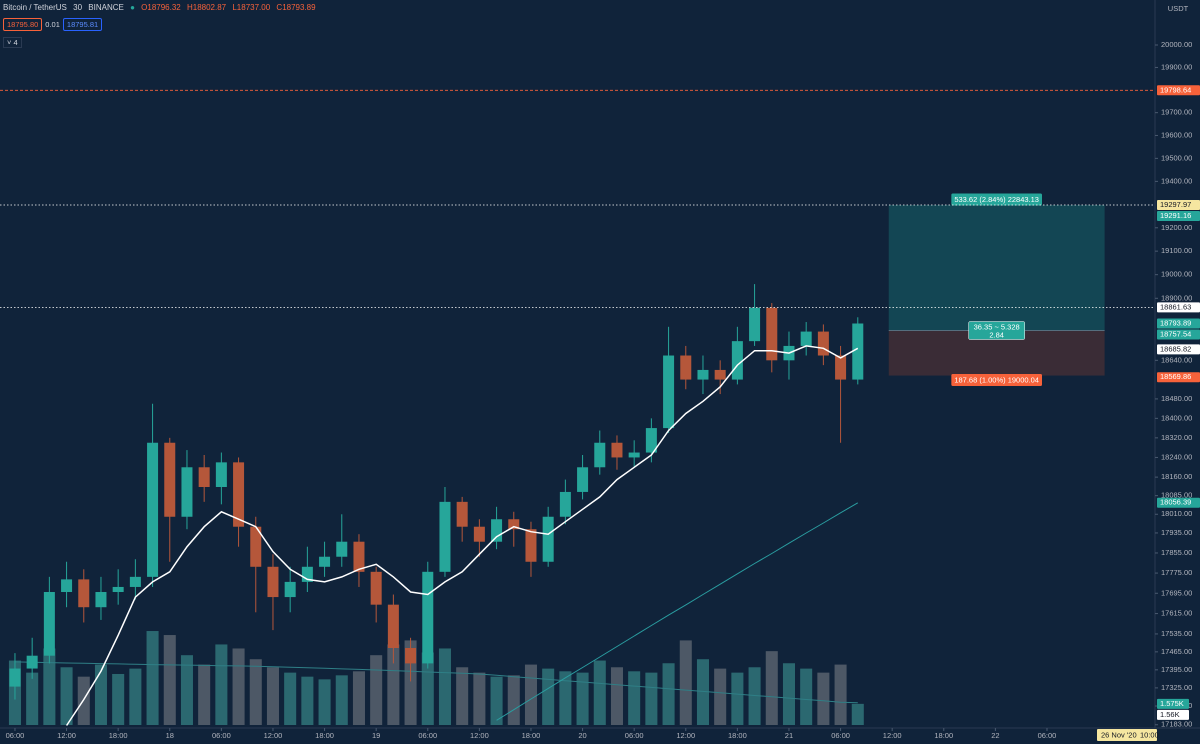 The height and width of the screenshot is (744, 1200). Describe the element at coordinates (997, 327) in the screenshot. I see `center-label: 36.35 ~ 5.328` at that location.